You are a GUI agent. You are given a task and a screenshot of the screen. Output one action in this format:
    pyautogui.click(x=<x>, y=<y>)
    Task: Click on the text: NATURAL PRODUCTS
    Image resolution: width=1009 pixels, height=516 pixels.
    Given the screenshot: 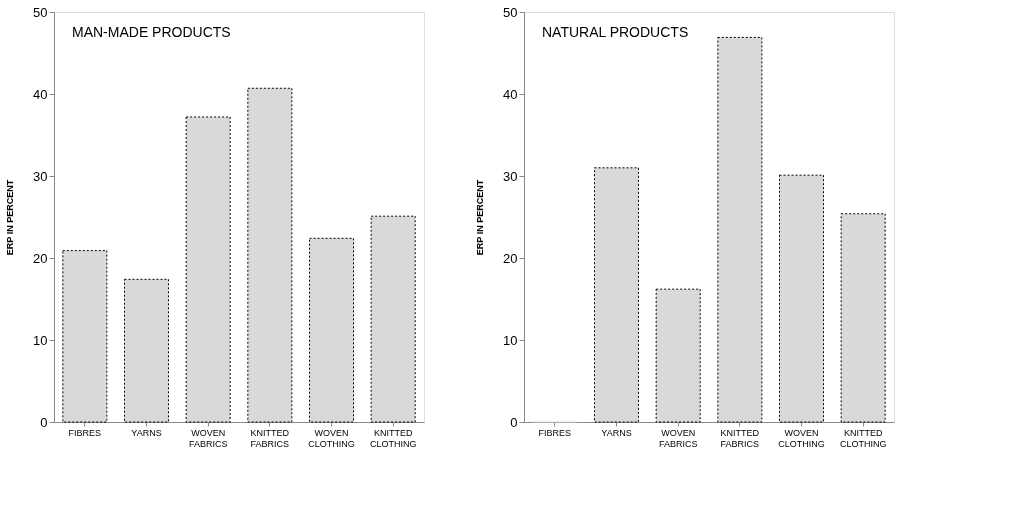 What is the action you would take?
    pyautogui.click(x=615, y=32)
    